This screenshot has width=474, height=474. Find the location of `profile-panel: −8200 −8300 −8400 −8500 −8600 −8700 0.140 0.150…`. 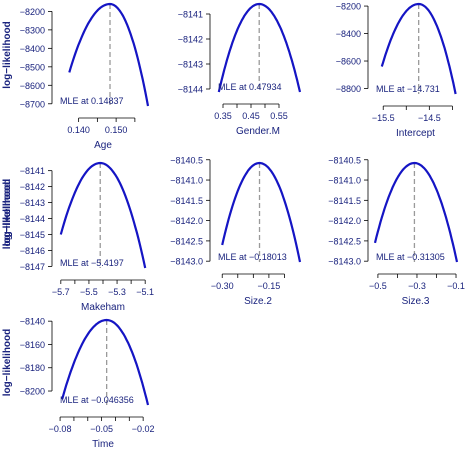

profile-panel: −8200 −8300 −8400 −8500 −8600 −8700 0.140 0.150… is located at coordinates (76, 76).